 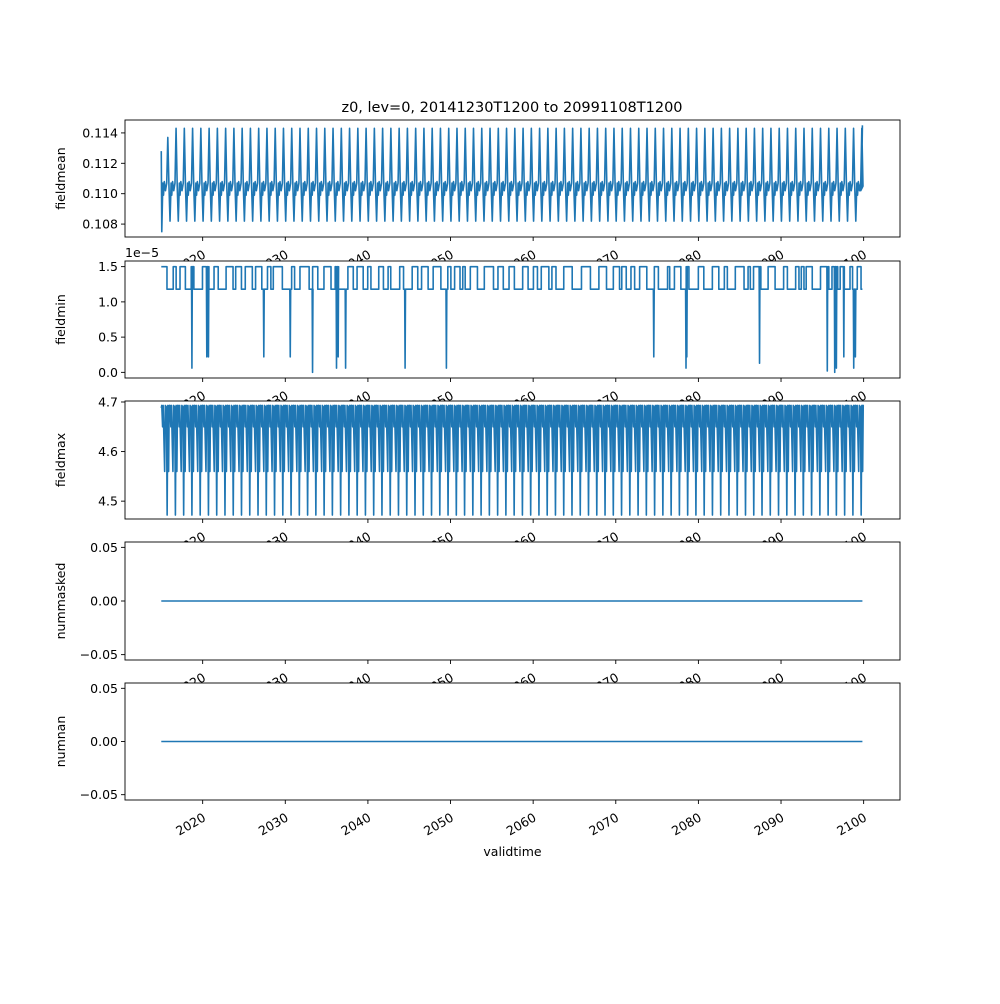 I want to click on series-line-fieldmean, so click(x=512, y=179).